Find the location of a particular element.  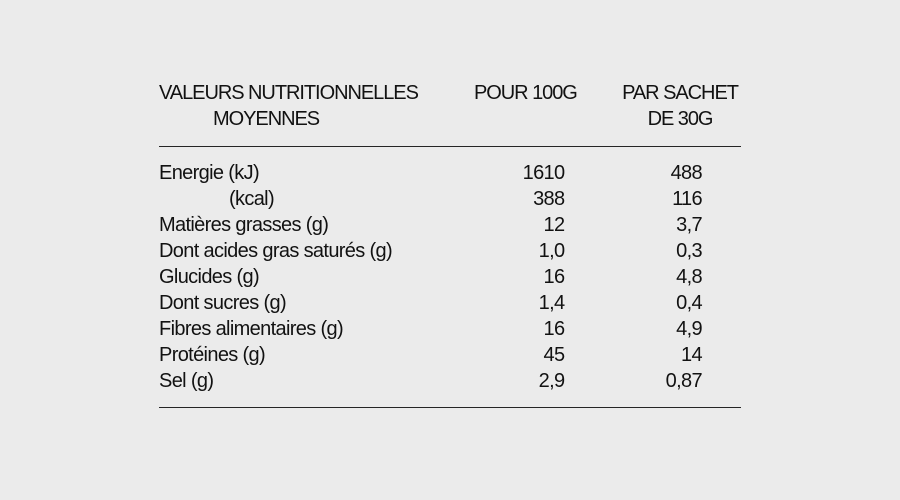

table-row: Fibres alimentaires (g) 16 4,9 is located at coordinates (450, 329).